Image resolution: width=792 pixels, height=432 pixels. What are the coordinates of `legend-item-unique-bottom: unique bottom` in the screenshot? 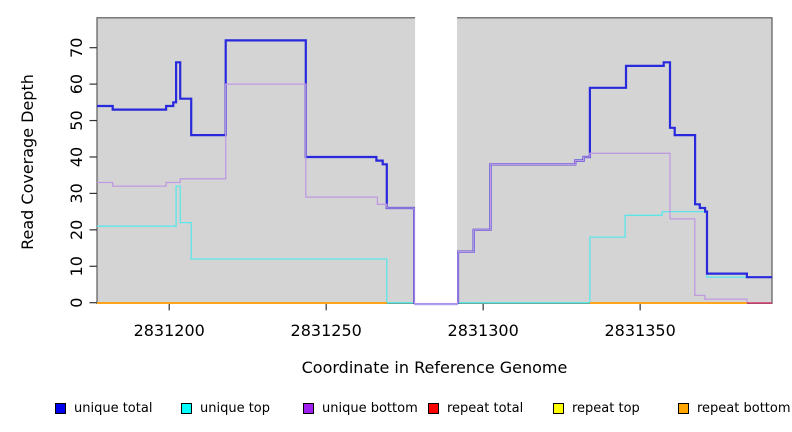 It's located at (360, 408).